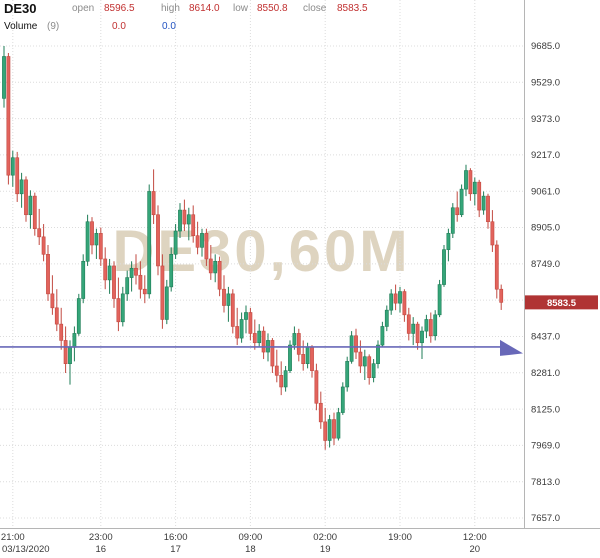  I want to click on trendline, so click(261, 347).